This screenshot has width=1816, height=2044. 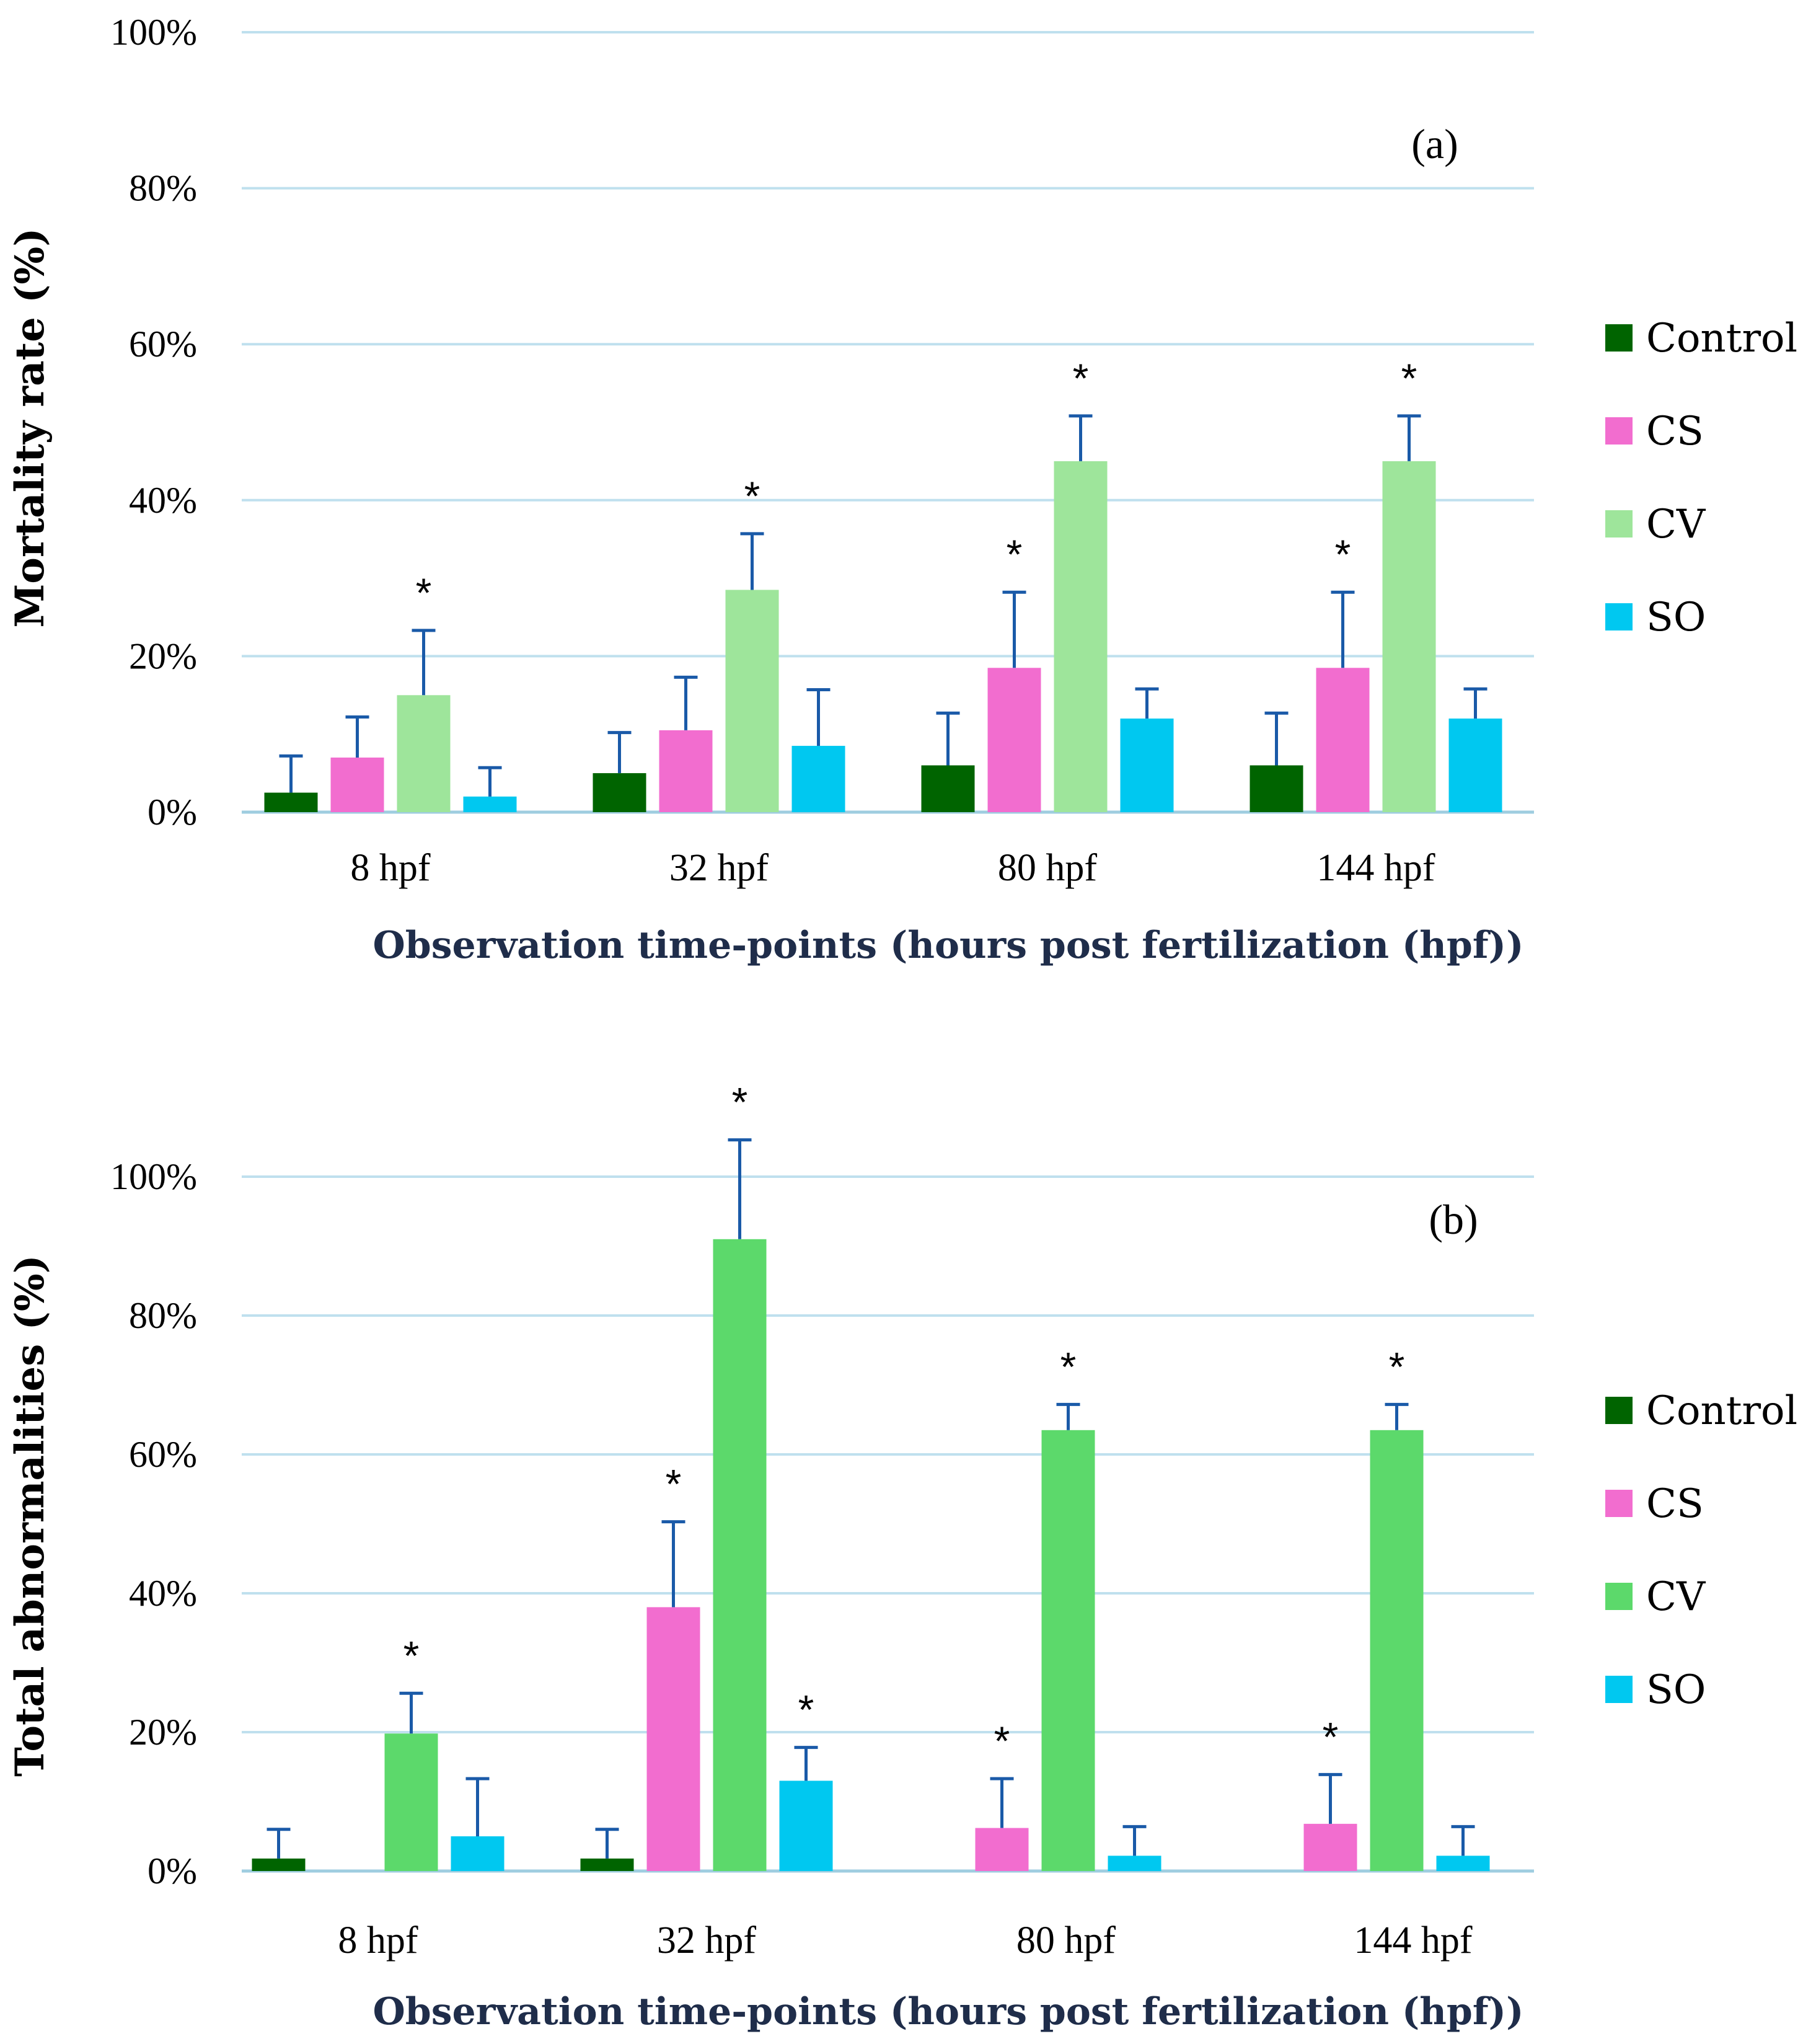 I want to click on panel-label: (b), so click(x=1453, y=1219).